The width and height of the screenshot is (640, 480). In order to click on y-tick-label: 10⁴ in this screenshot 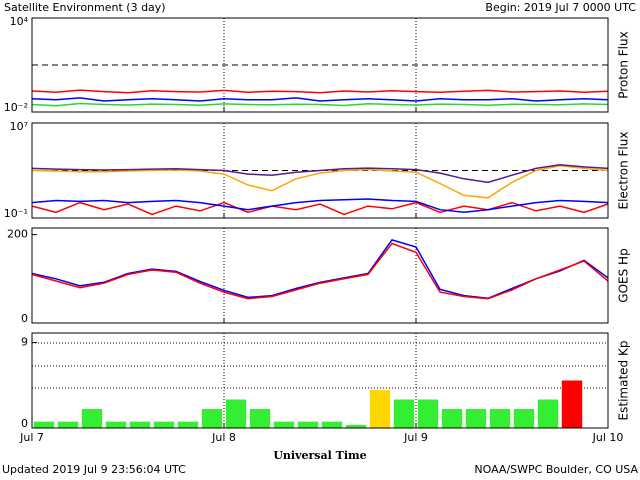, I will do `click(19, 21)`.